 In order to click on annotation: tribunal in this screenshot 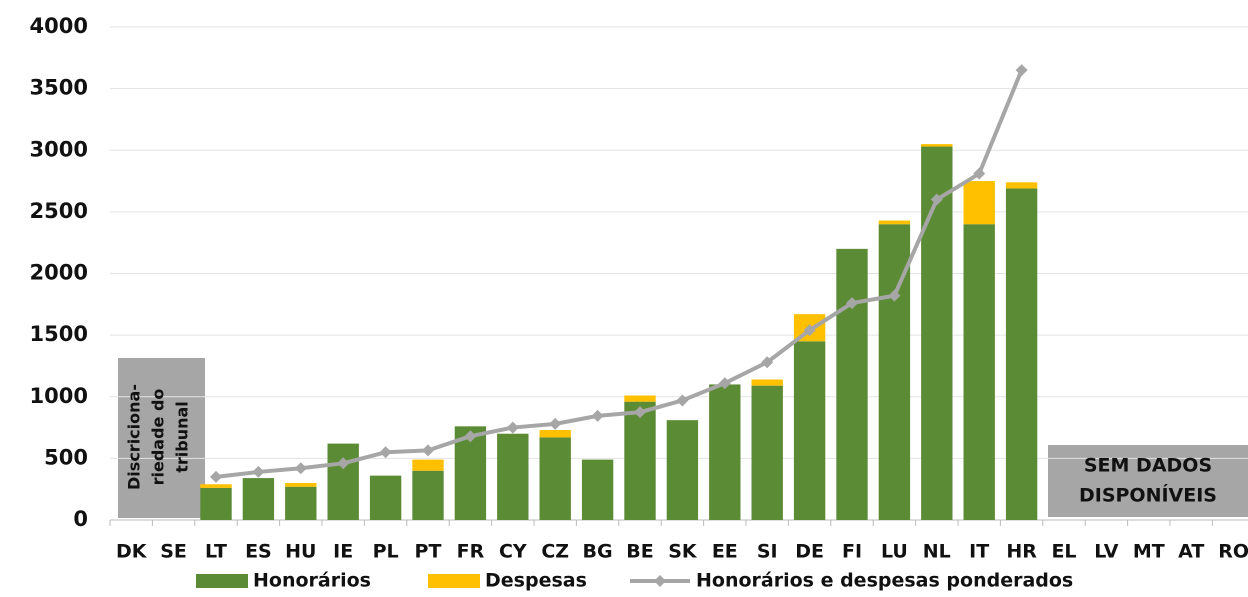, I will do `click(182, 437)`.